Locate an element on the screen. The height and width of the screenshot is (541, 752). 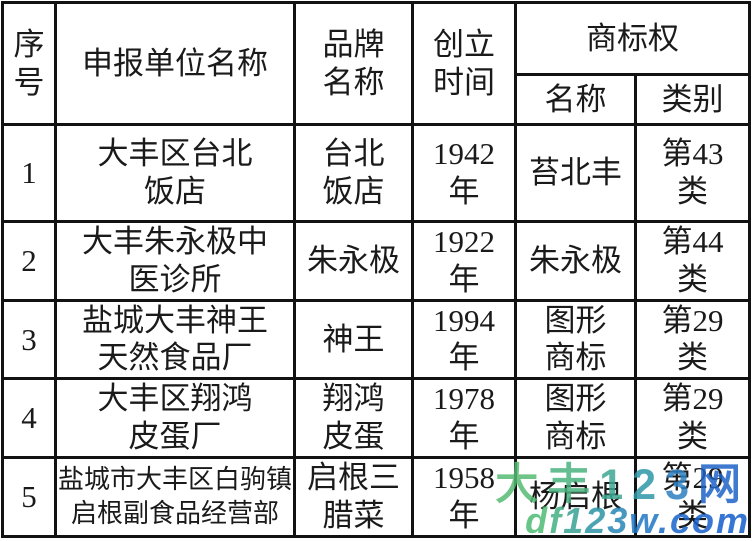
header-trademark-group: 商标权 is located at coordinates (632, 38).